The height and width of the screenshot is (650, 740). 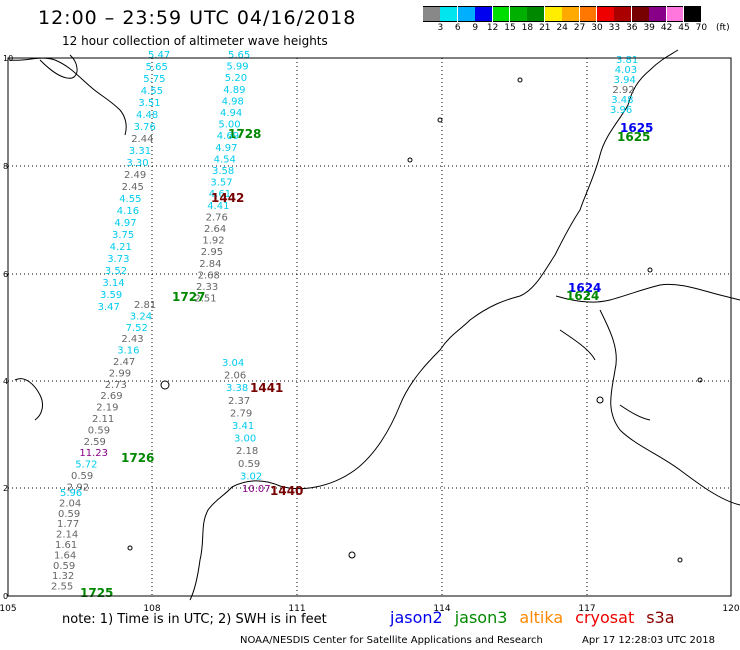 What do you see at coordinates (492, 28) in the screenshot?
I see `legend-label: 12` at bounding box center [492, 28].